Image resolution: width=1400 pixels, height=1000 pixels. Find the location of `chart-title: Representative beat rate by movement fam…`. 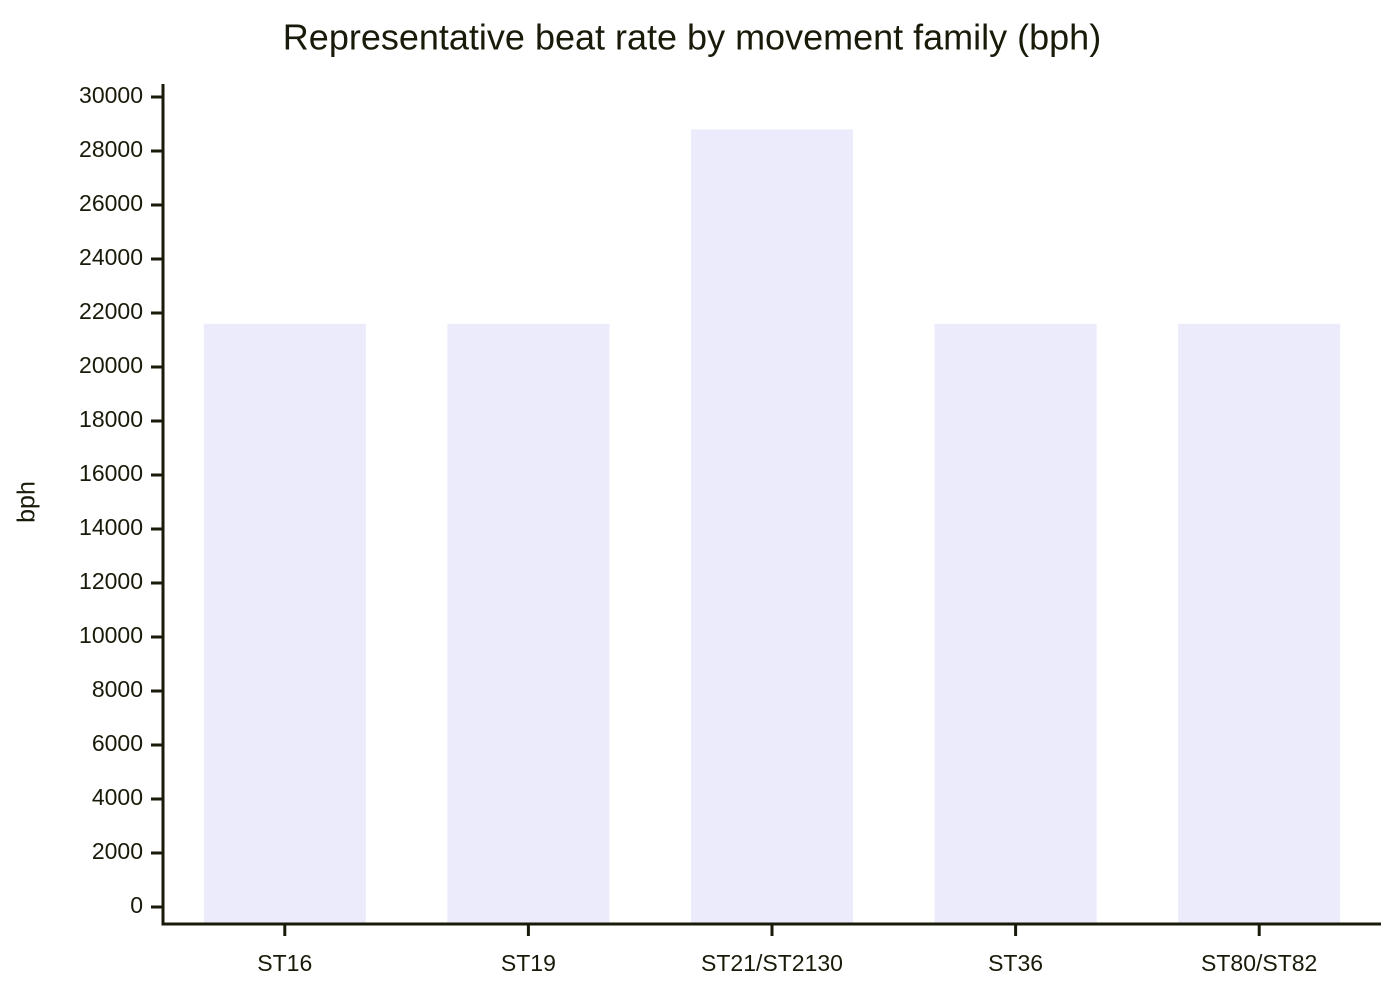

chart-title: Representative beat rate by movement fam… is located at coordinates (692, 37).